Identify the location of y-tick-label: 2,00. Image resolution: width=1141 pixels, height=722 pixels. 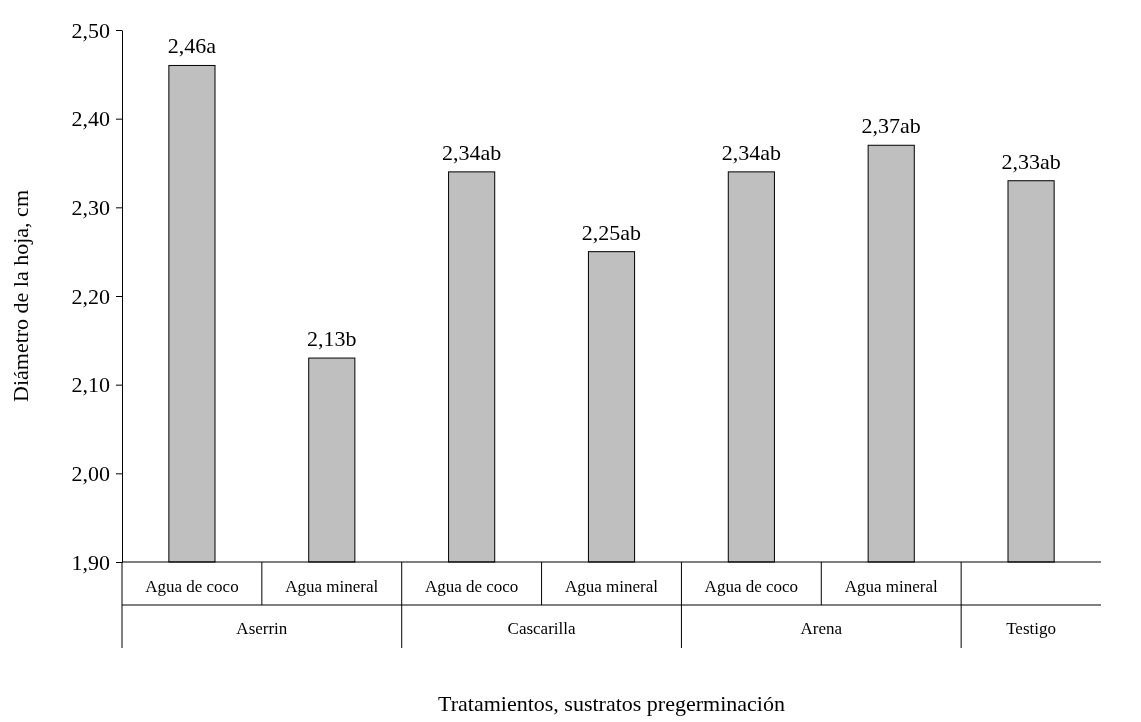
(90, 473).